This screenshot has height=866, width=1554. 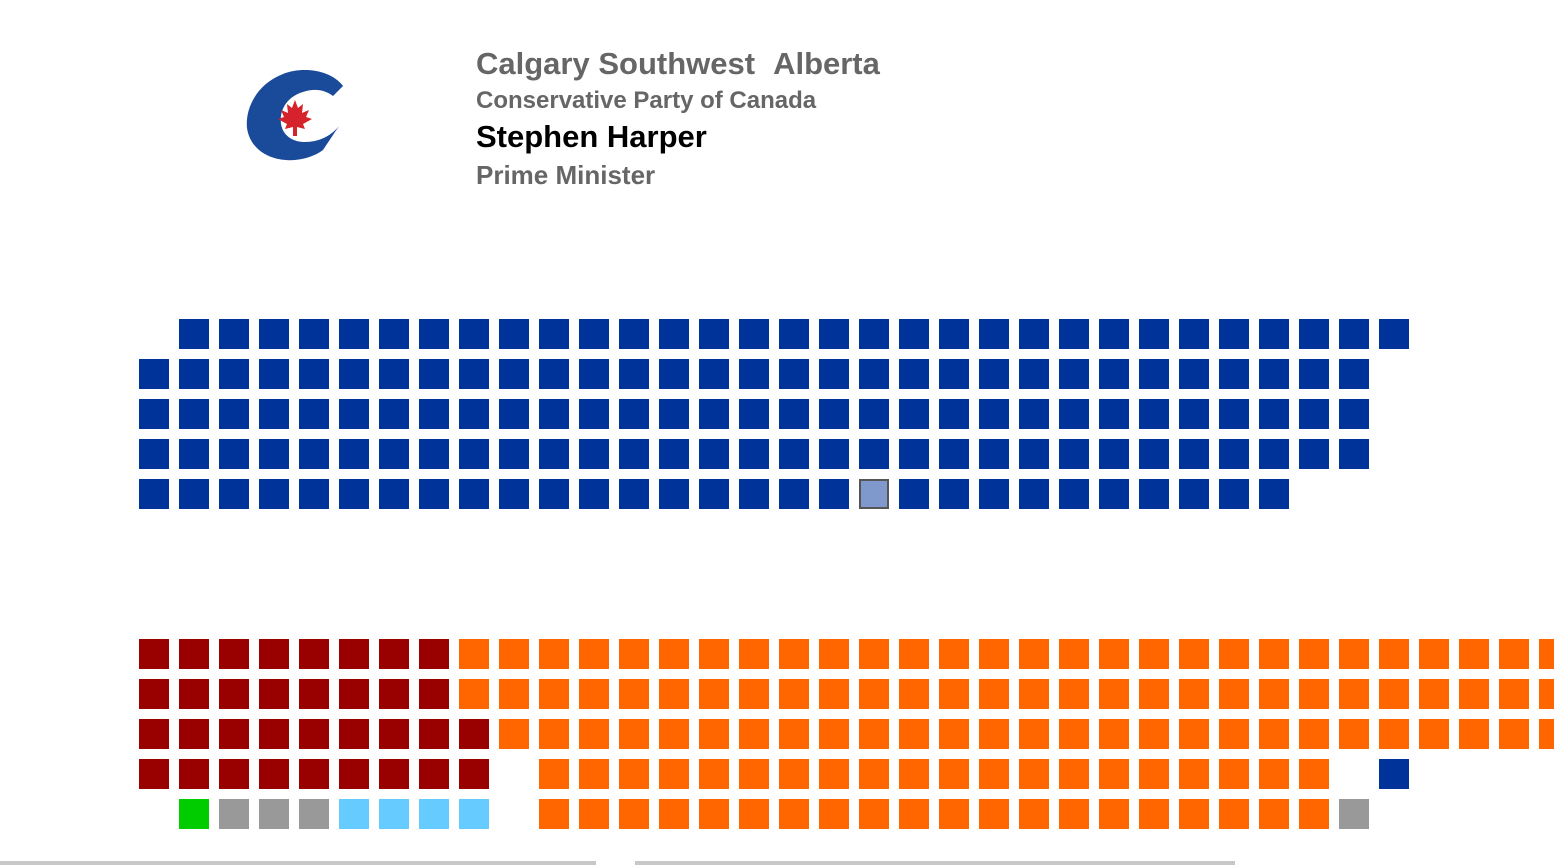 What do you see at coordinates (874, 494) in the screenshot?
I see `seat-selected-member` at bounding box center [874, 494].